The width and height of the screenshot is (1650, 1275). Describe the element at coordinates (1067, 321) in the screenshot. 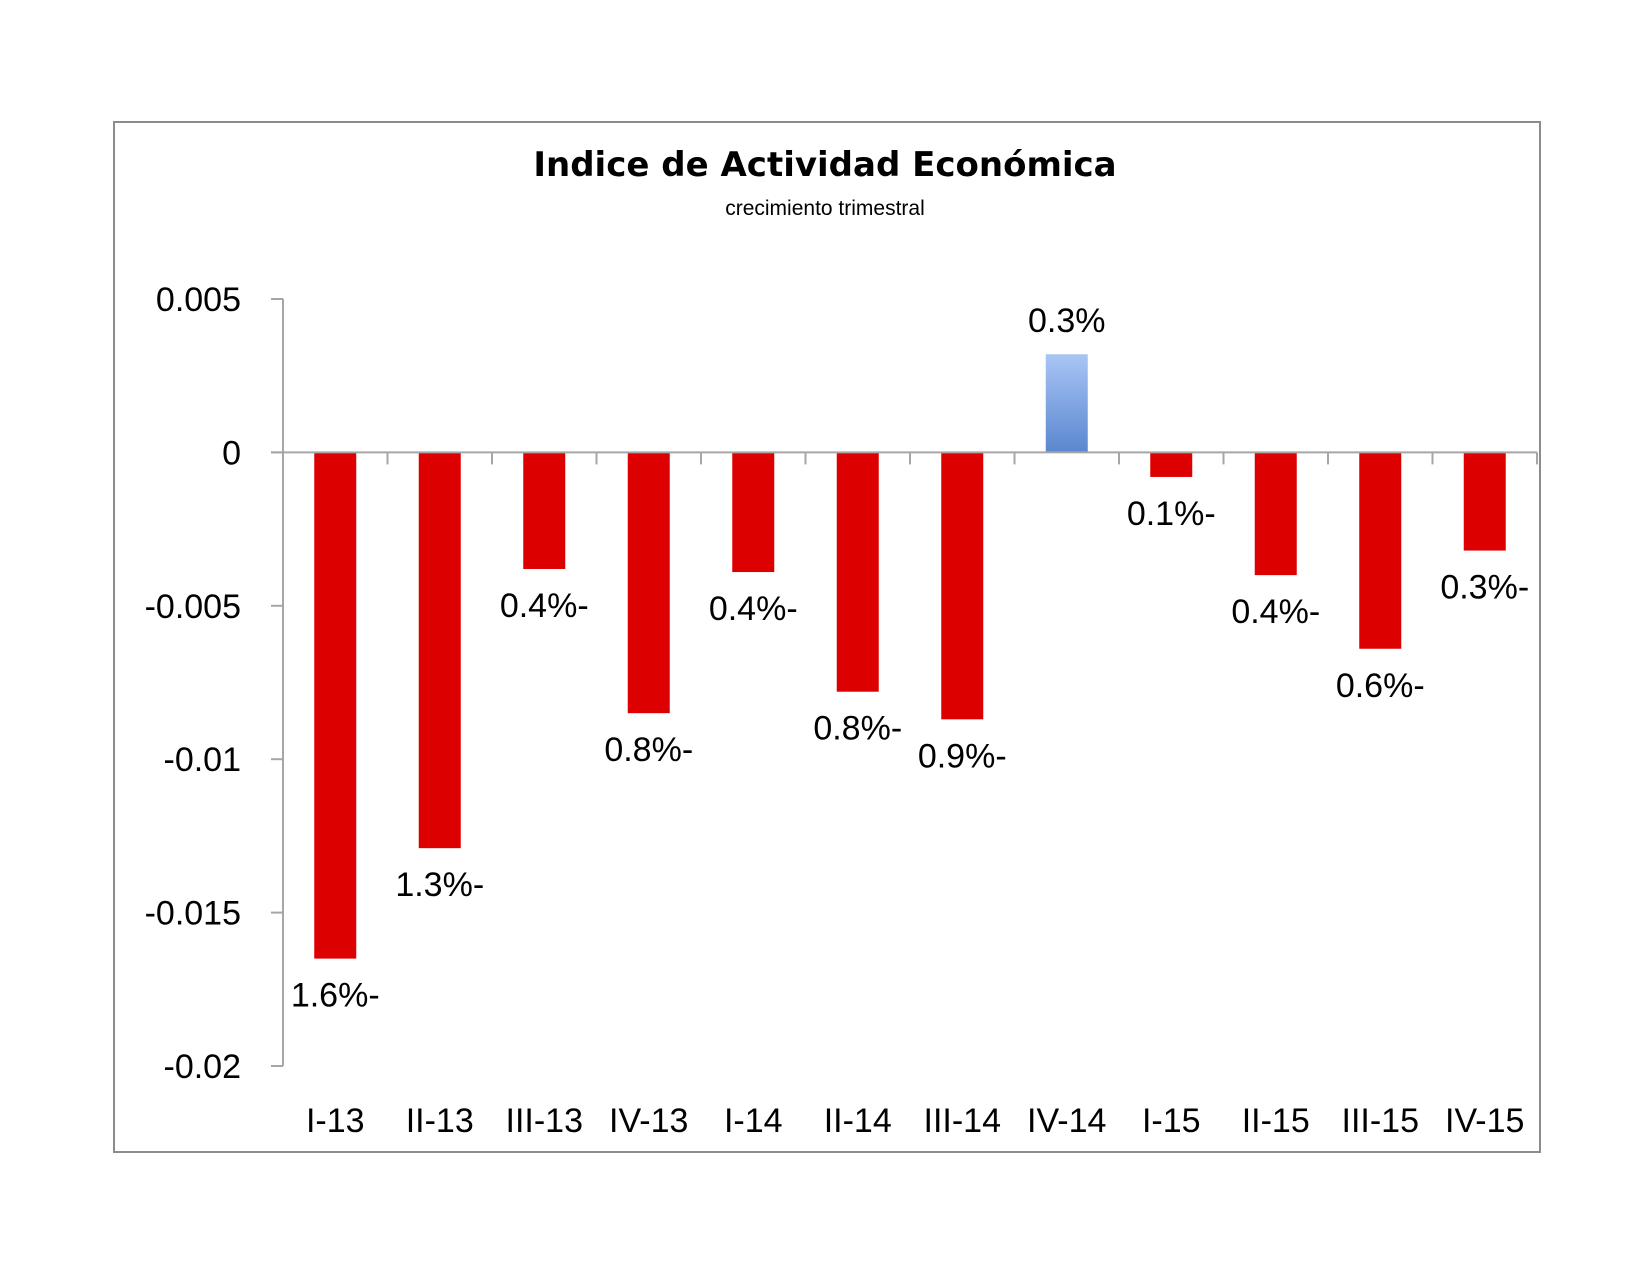

I see `data-label: 0.3%` at that location.